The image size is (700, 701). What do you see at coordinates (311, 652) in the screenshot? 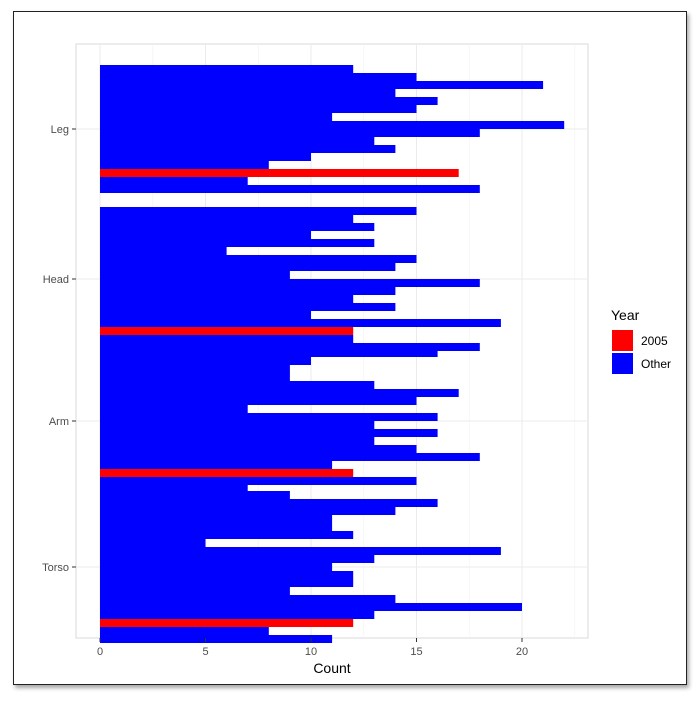
I see `x-tick-label: 10` at bounding box center [311, 652].